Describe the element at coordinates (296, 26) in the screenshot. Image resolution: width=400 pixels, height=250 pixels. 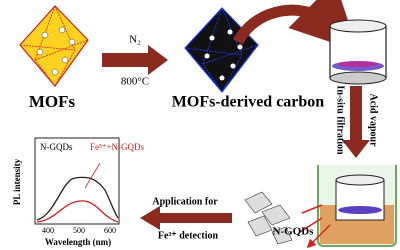
I see `curved-arrow` at that location.